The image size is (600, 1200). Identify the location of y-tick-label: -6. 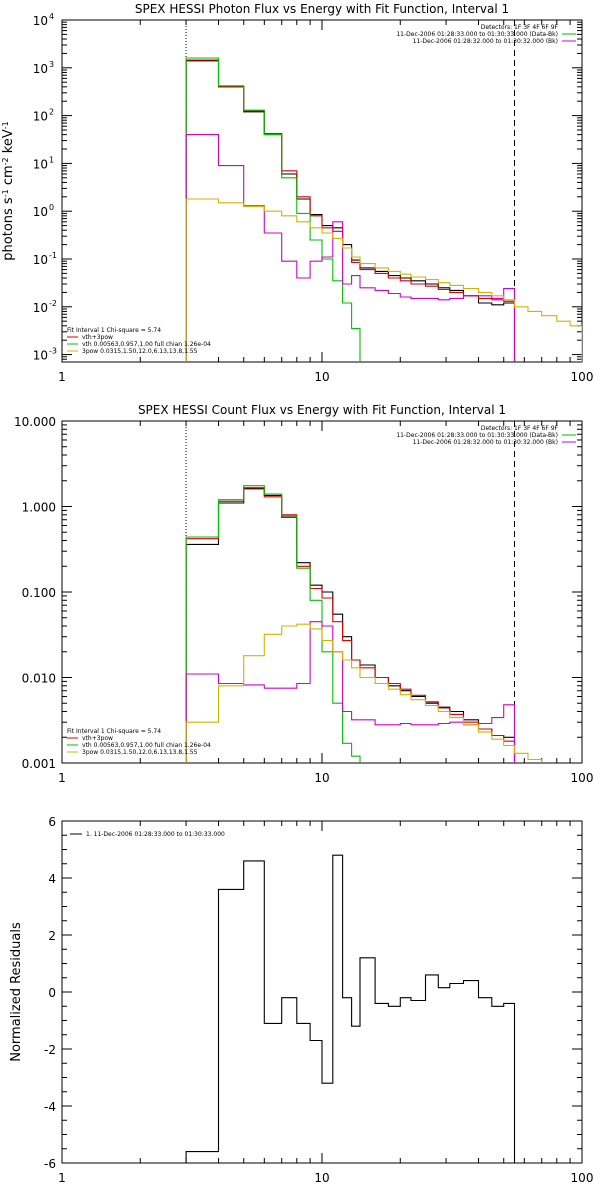
(50, 1164).